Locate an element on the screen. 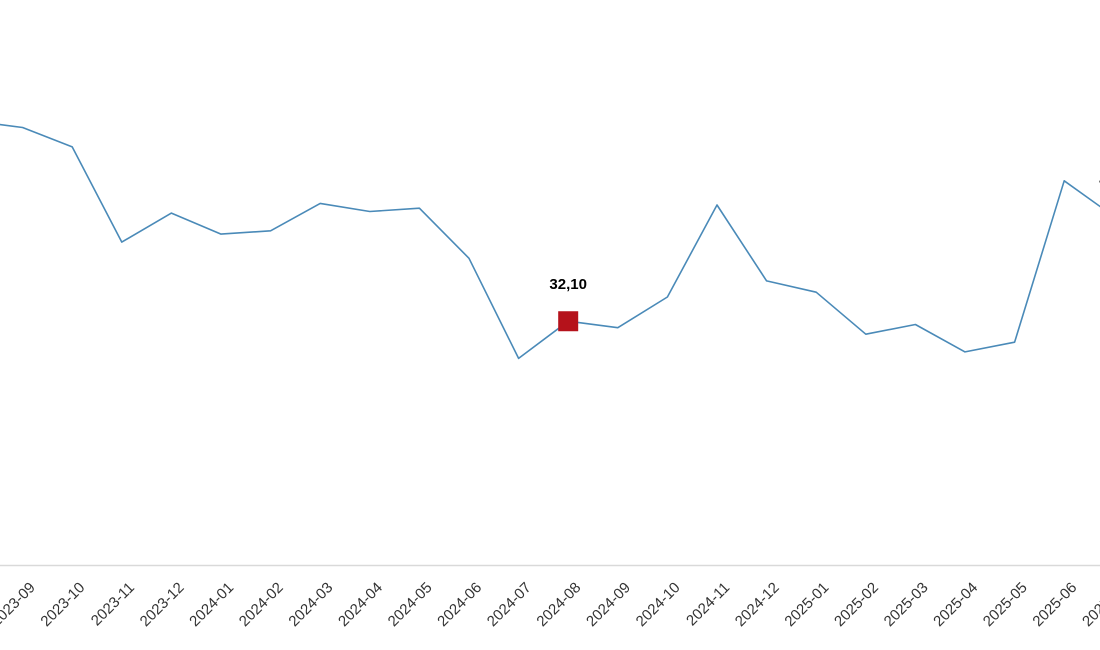 The height and width of the screenshot is (650, 1100). data-label: 32,10 is located at coordinates (568, 284).